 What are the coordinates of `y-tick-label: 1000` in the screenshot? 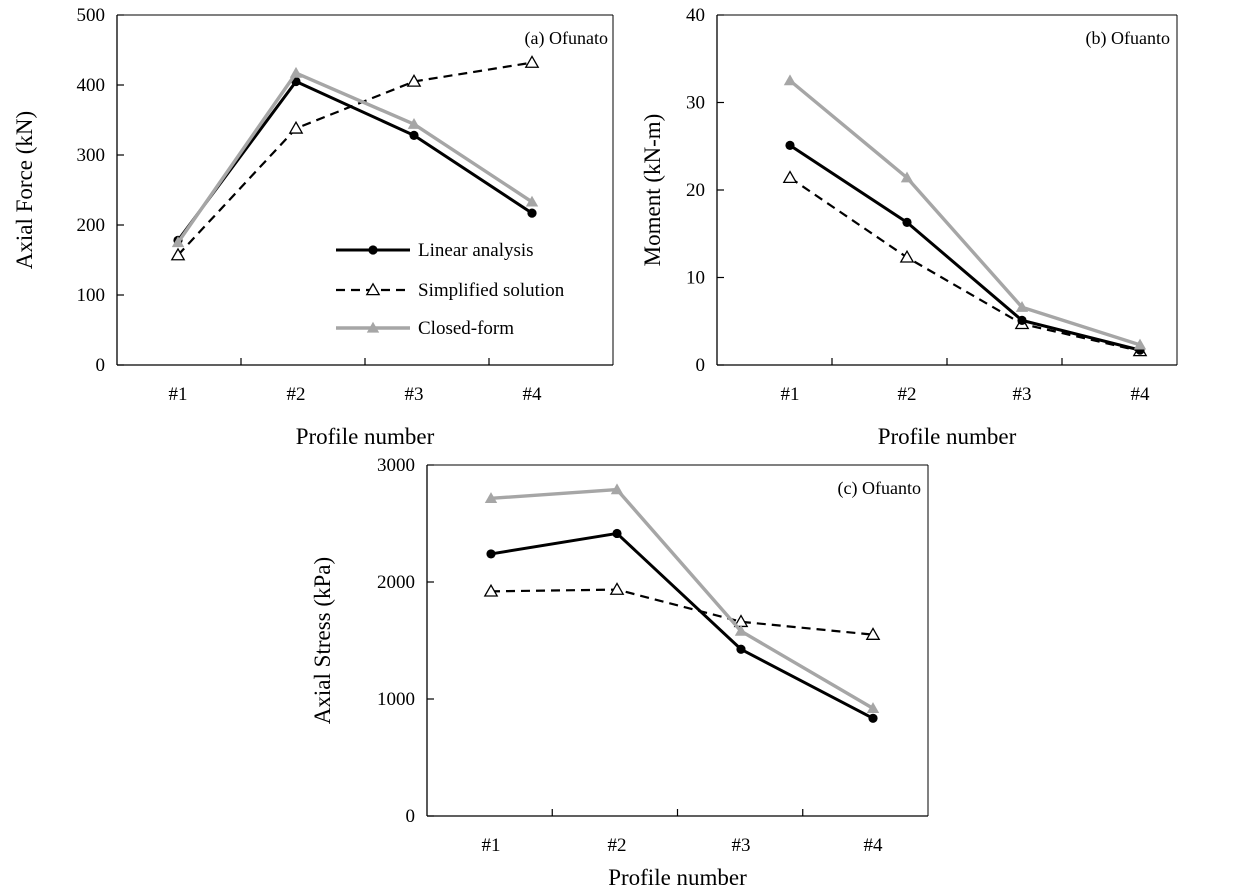 It's located at (396, 699).